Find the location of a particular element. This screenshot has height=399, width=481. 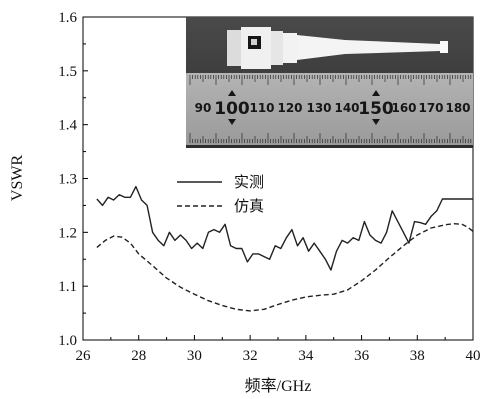

x-tick-label: 40 is located at coordinates (473, 356).